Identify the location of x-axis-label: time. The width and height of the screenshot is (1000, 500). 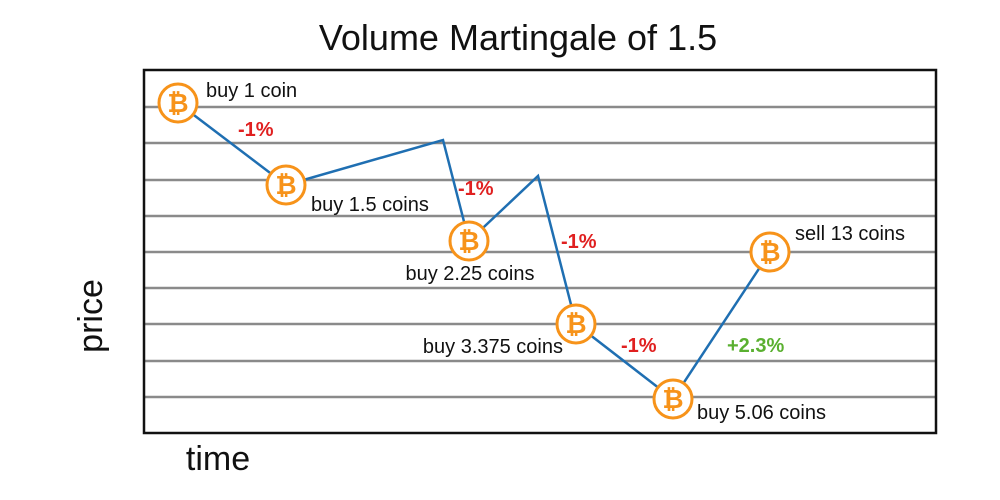
(218, 459).